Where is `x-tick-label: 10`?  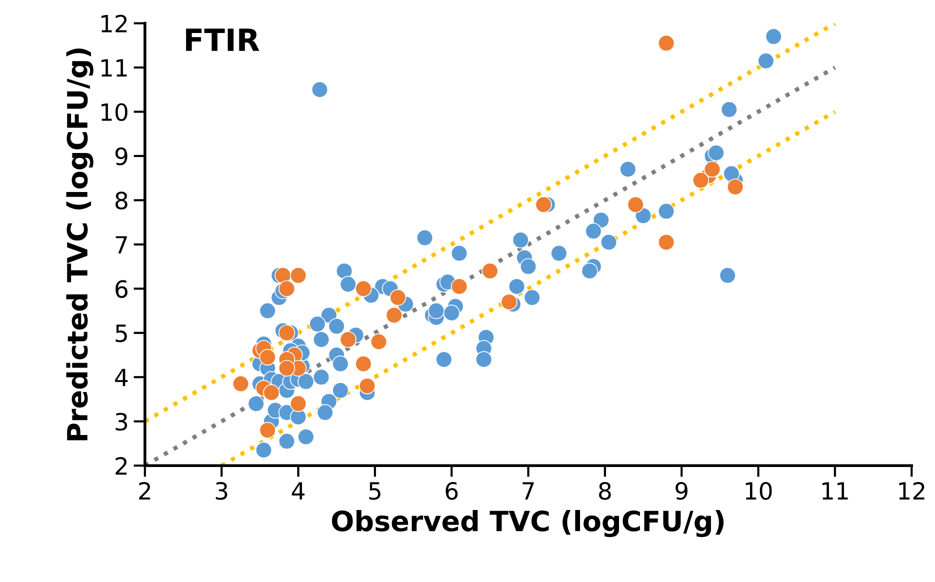 x-tick-label: 10 is located at coordinates (759, 491).